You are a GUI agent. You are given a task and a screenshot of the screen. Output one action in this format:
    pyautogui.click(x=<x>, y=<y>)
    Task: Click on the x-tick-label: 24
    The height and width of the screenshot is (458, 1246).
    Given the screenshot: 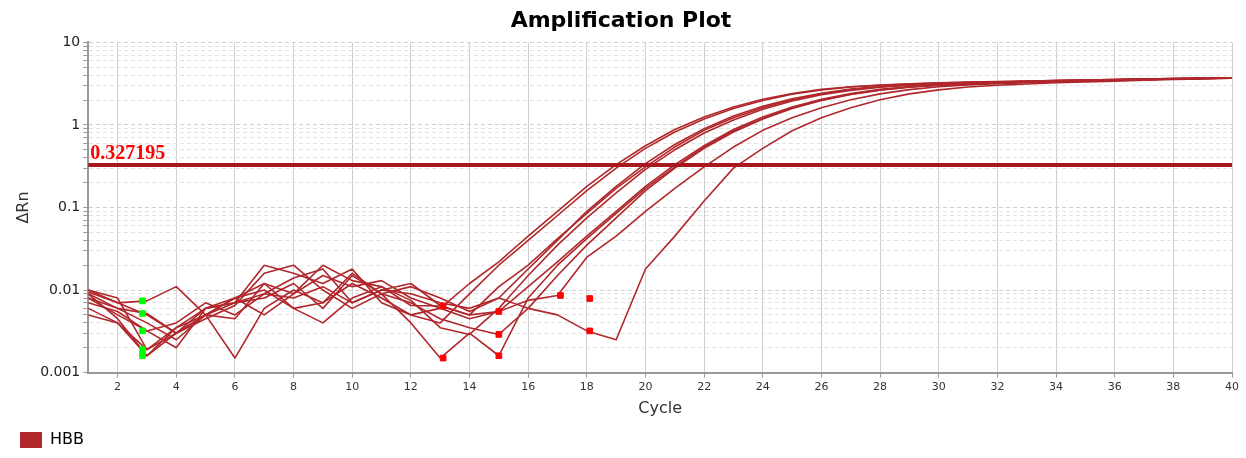 What is the action you would take?
    pyautogui.click(x=762, y=387)
    